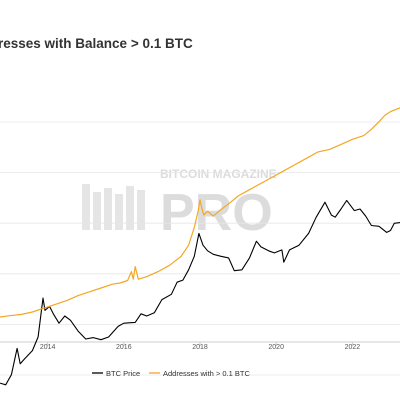 This screenshot has width=400, height=400. I want to click on legend-label-btc-price: BTC Price, so click(123, 373).